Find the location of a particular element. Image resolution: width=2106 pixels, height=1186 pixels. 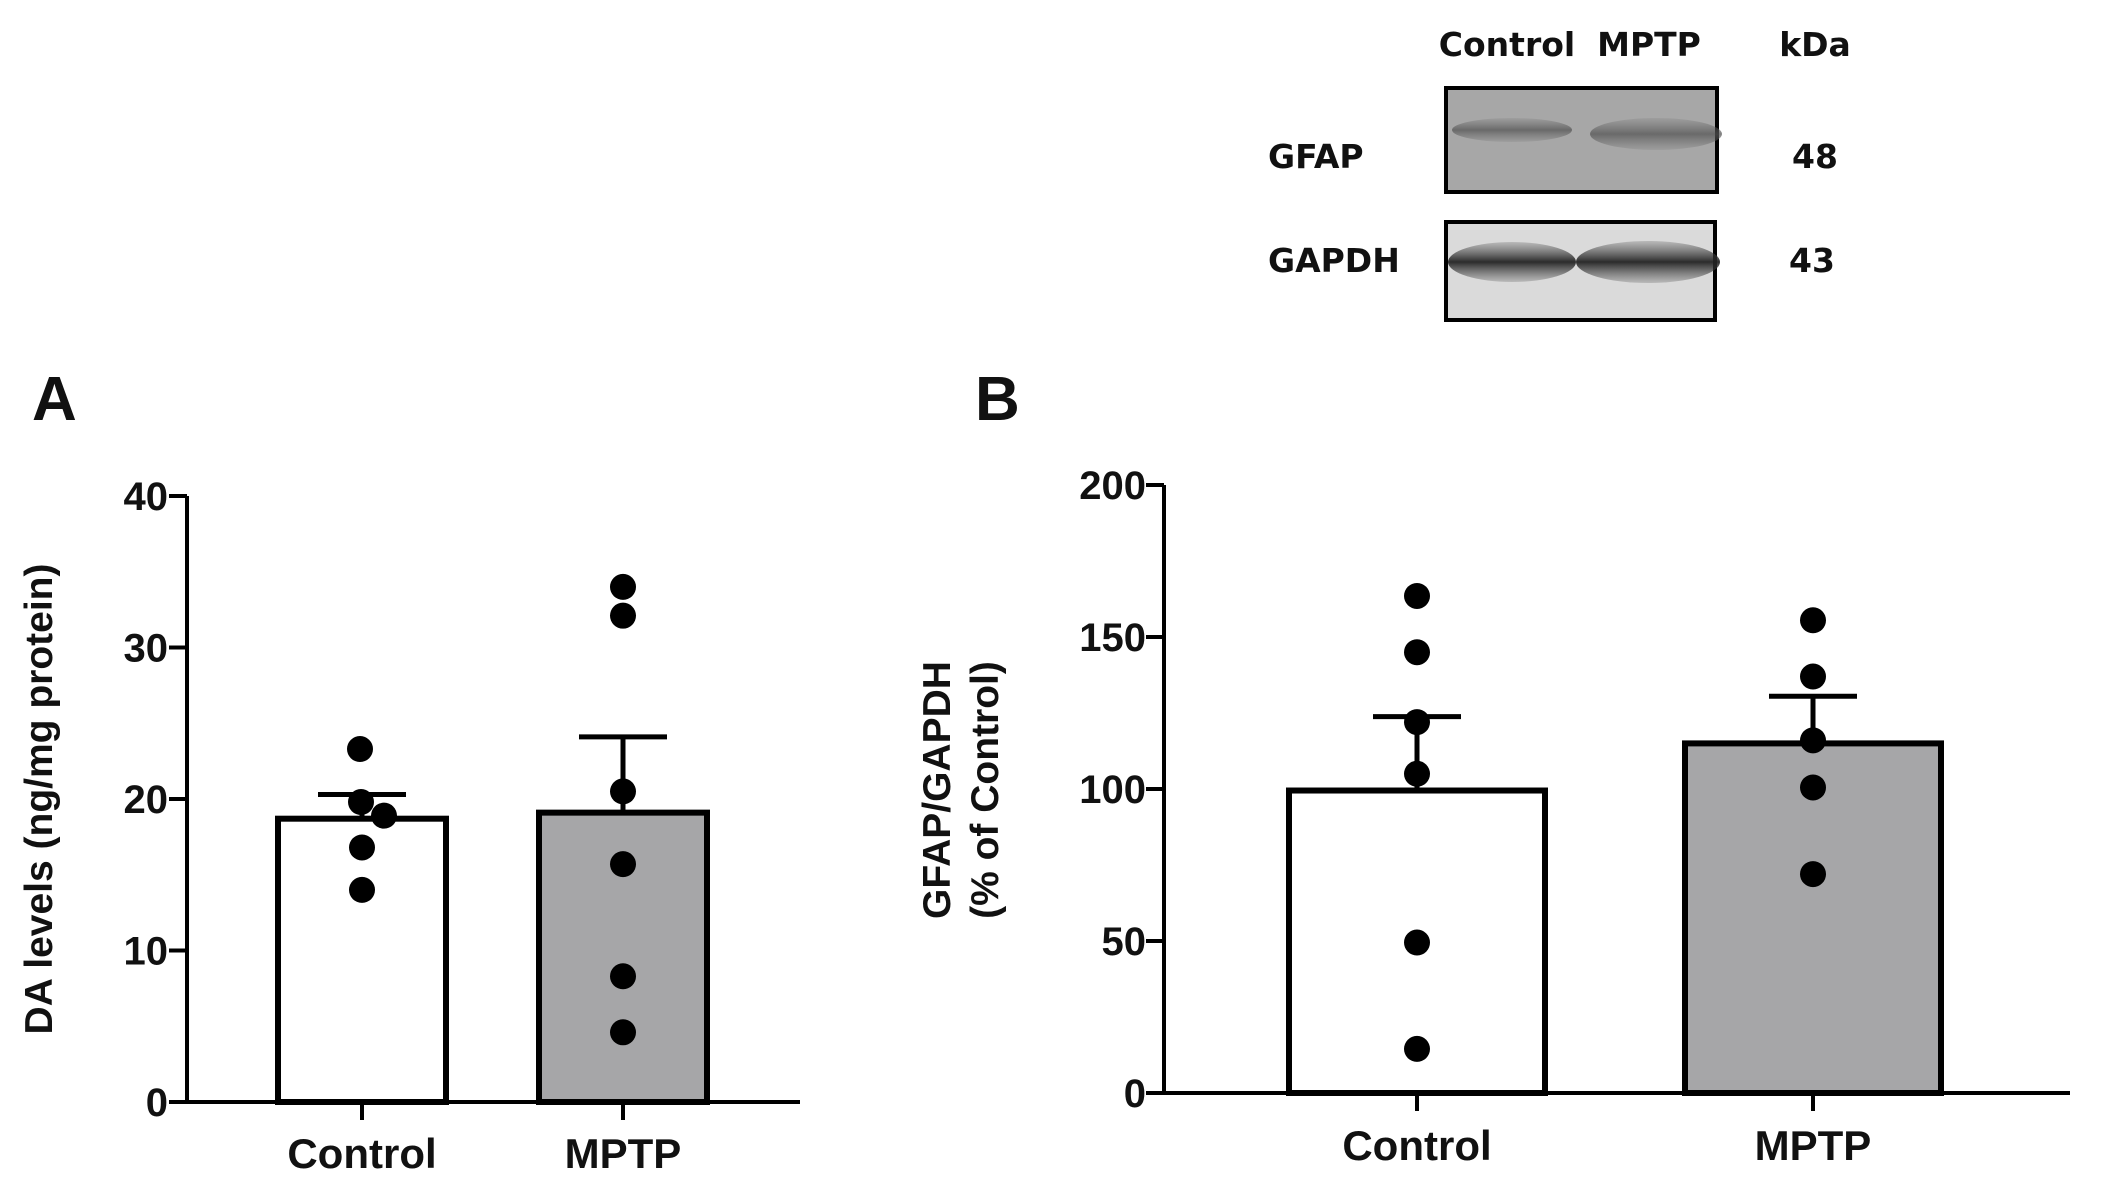

blot-row-label-gapdh: GAPDH is located at coordinates (1334, 260).